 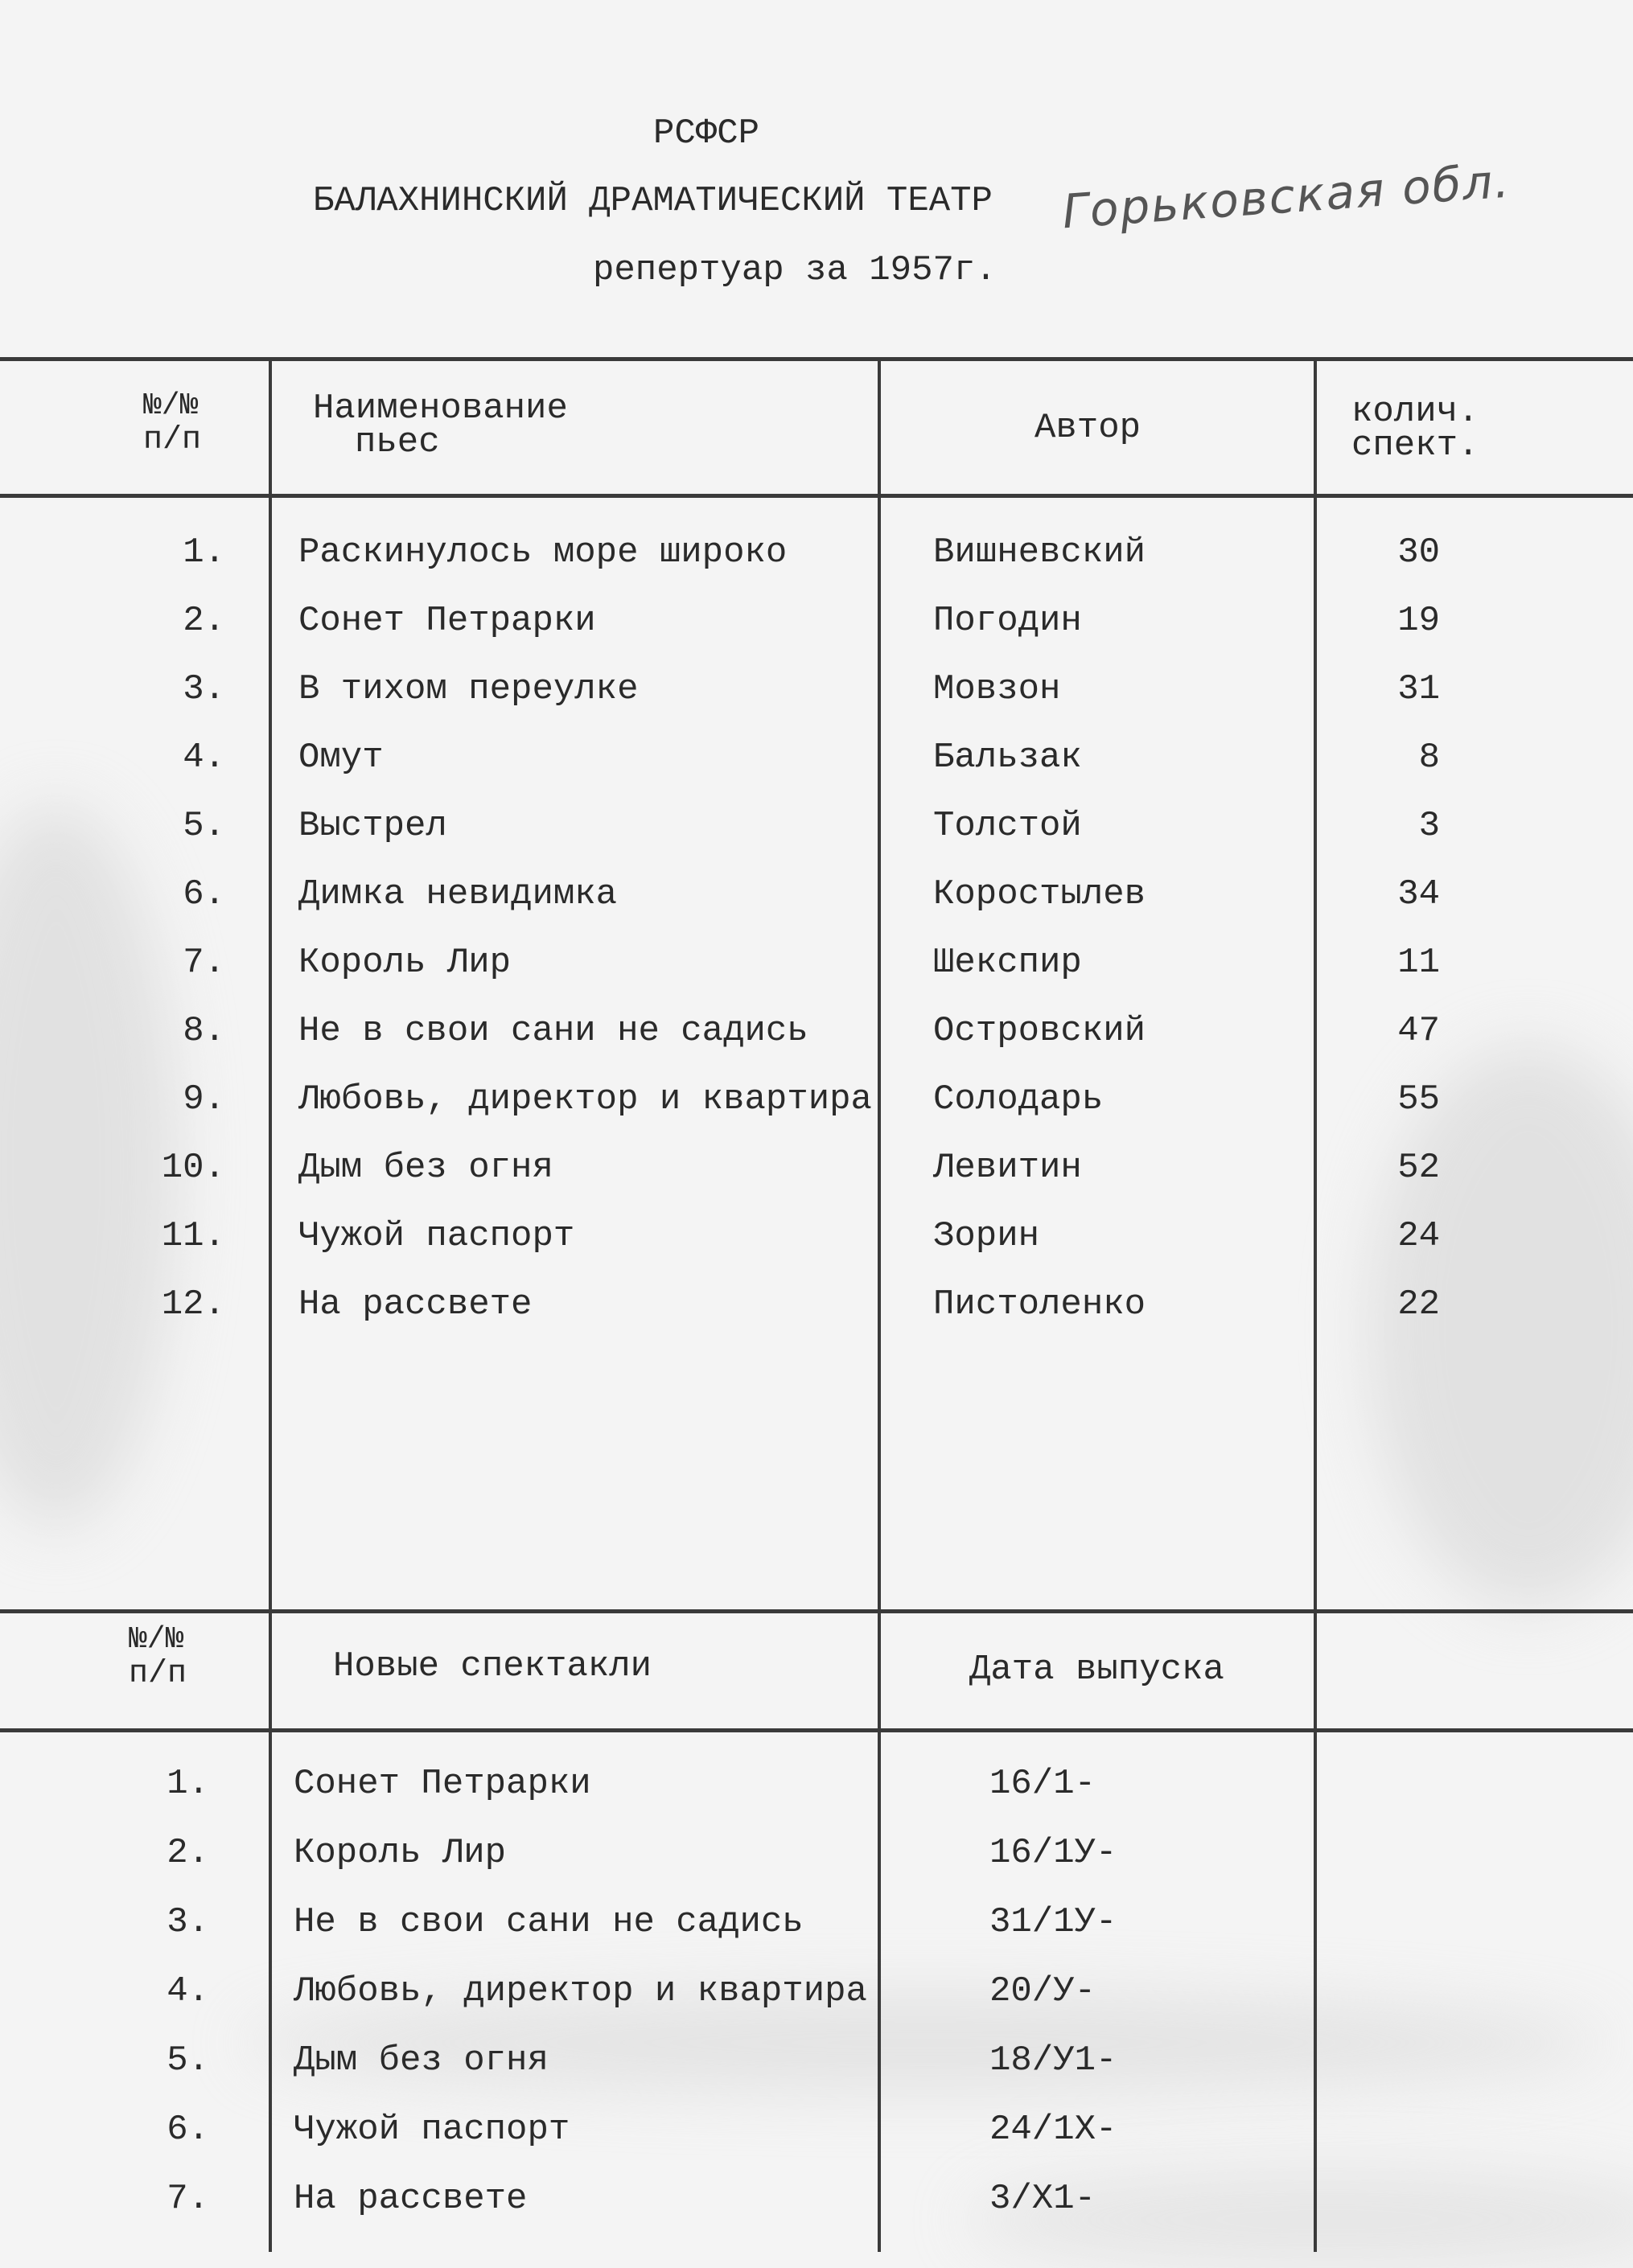 What do you see at coordinates (193, 1168) in the screenshot?
I see `row-number: 10.` at bounding box center [193, 1168].